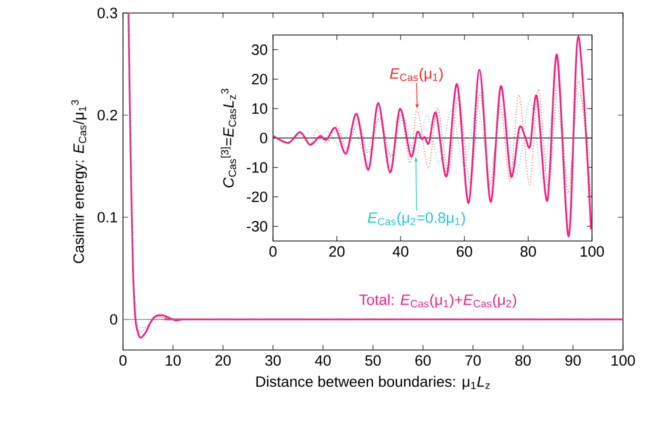  What do you see at coordinates (373, 383) in the screenshot?
I see `x-axis-title: Distance between boundaries: μ$_{1}$L$_{z}$` at bounding box center [373, 383].